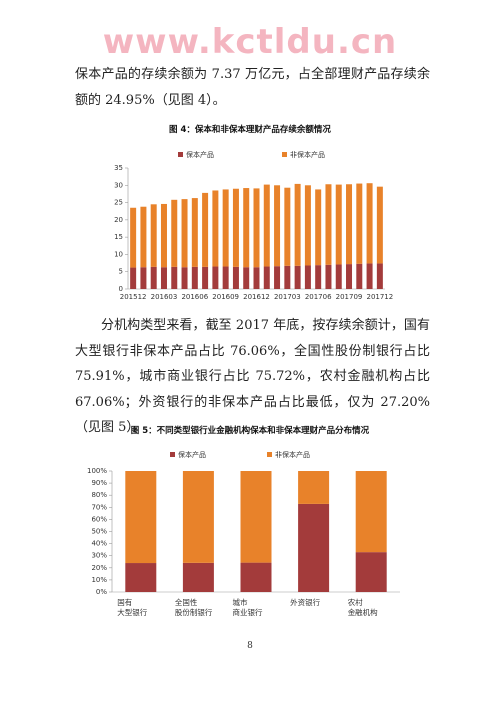 The height and width of the screenshot is (707, 500). What do you see at coordinates (99, 556) in the screenshot?
I see `y-tick-label: 30%` at bounding box center [99, 556].